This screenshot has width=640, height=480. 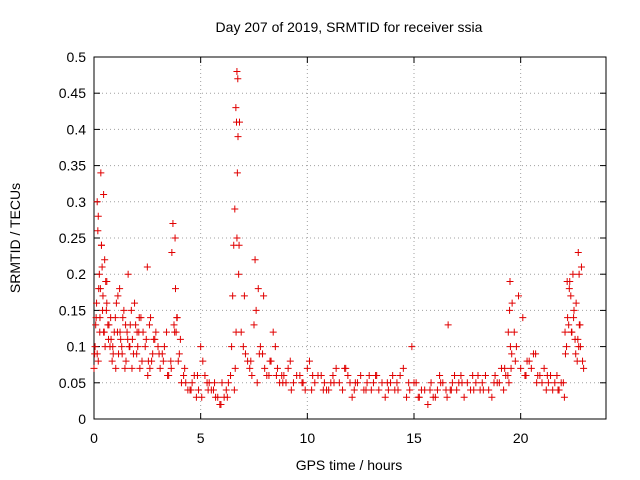 I want to click on y-tick-labels: 0 0.05 0.1 0.15 0.2 0.25 0.3 0.35 0.4 0.45 0.5, so click(x=72, y=238).